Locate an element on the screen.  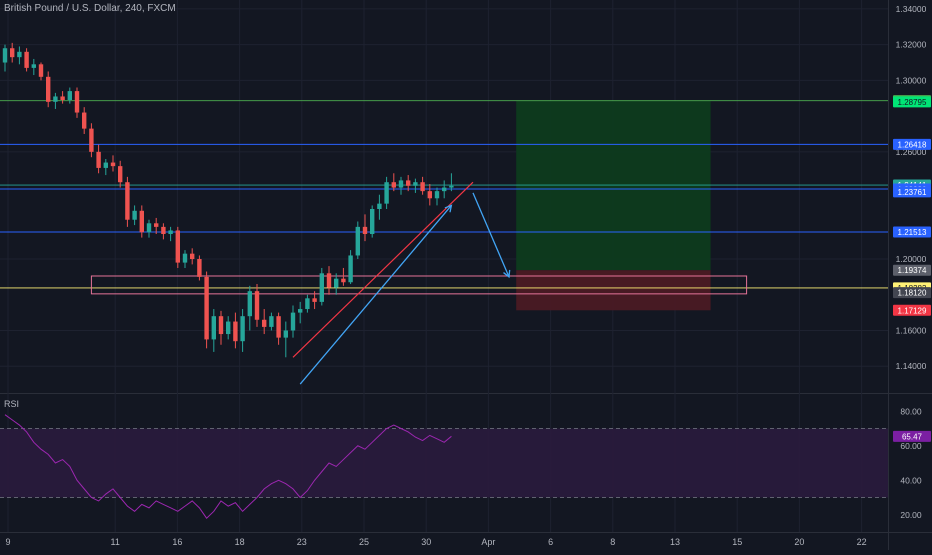
price-tag-label: 1.19374 is located at coordinates (912, 270).